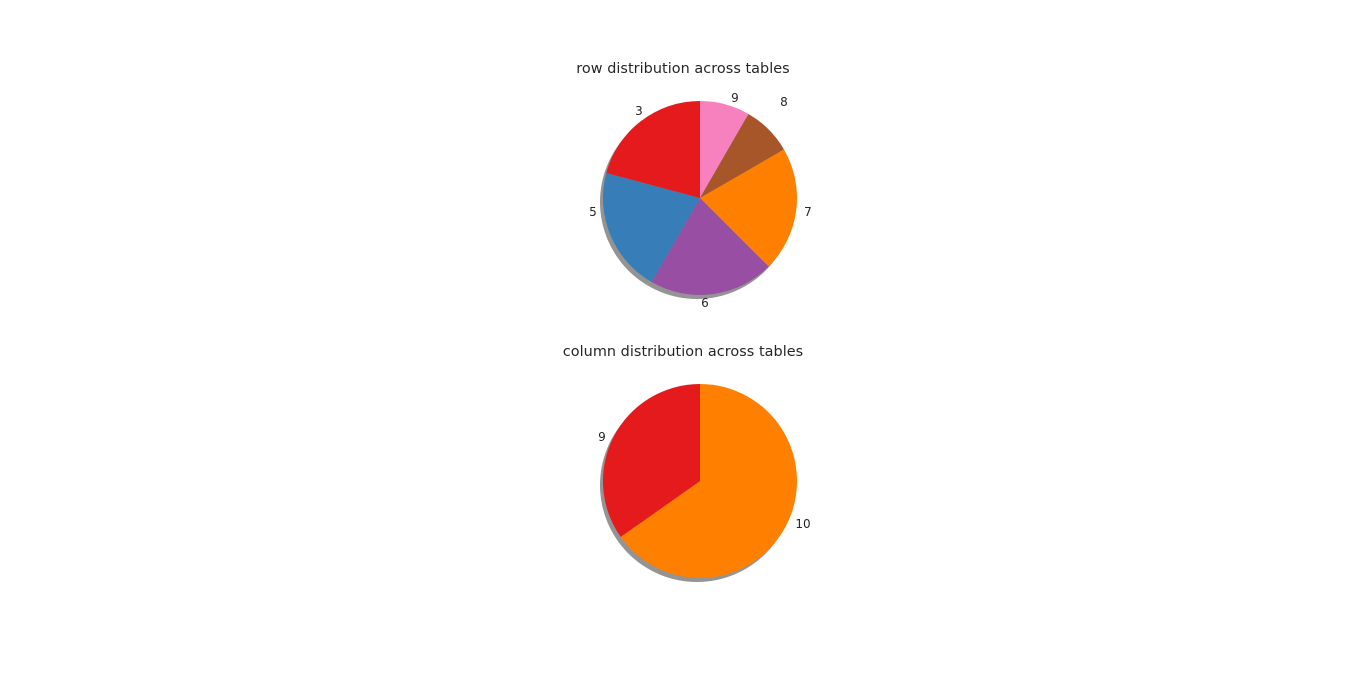 The image size is (1366, 674). What do you see at coordinates (705, 303) in the screenshot?
I see `pie-slice-label-6: 6` at bounding box center [705, 303].